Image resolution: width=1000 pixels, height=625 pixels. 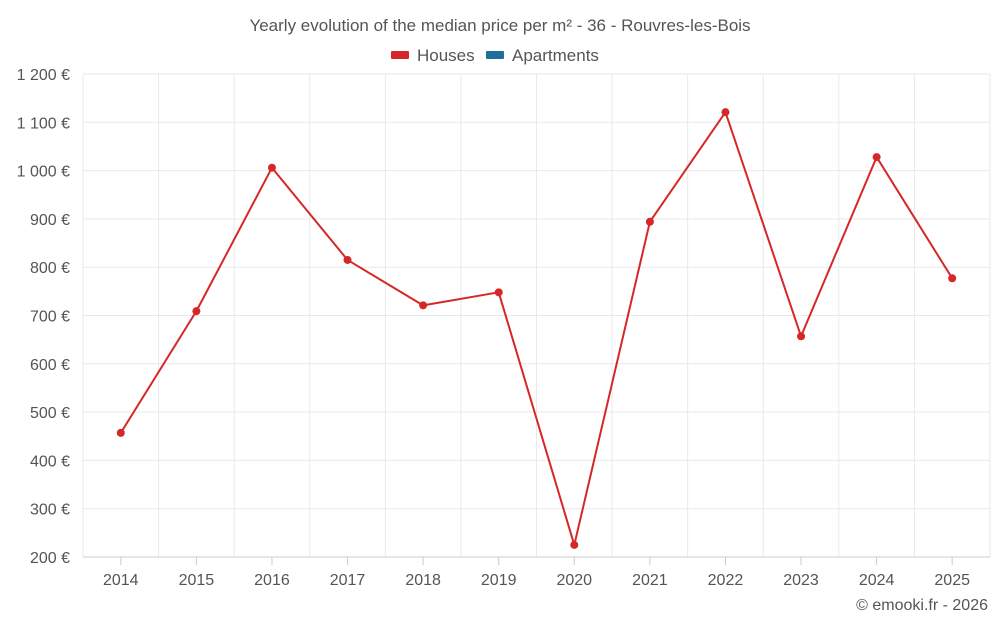 I want to click on data-point-2018, so click(x=423, y=305).